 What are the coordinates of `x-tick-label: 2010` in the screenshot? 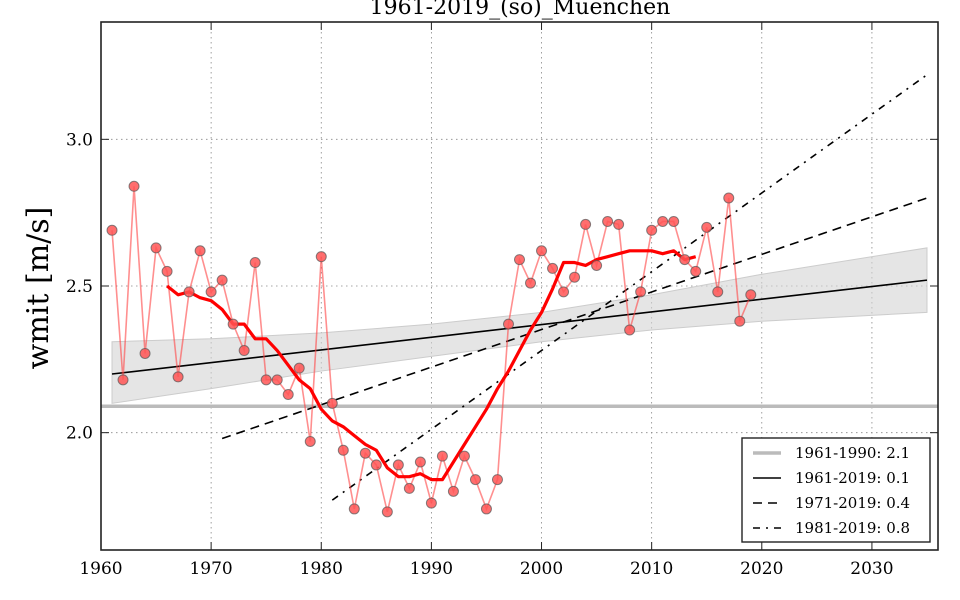 It's located at (651, 569).